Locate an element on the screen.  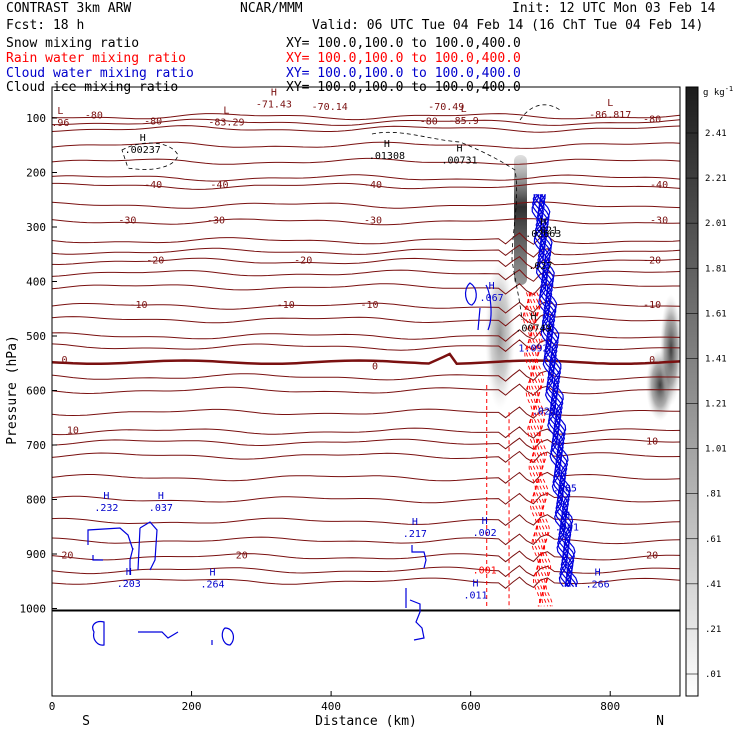
x-tick-label: 0 is located at coordinates (52, 706).